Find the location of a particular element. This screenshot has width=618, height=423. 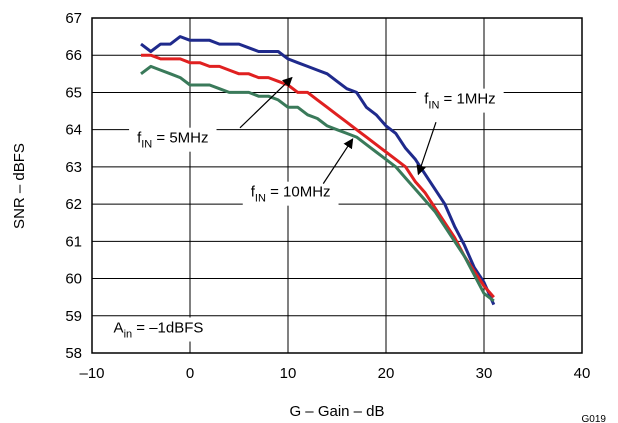

annotation-fin-5mhz: fIN = 5MHz is located at coordinates (172, 140).